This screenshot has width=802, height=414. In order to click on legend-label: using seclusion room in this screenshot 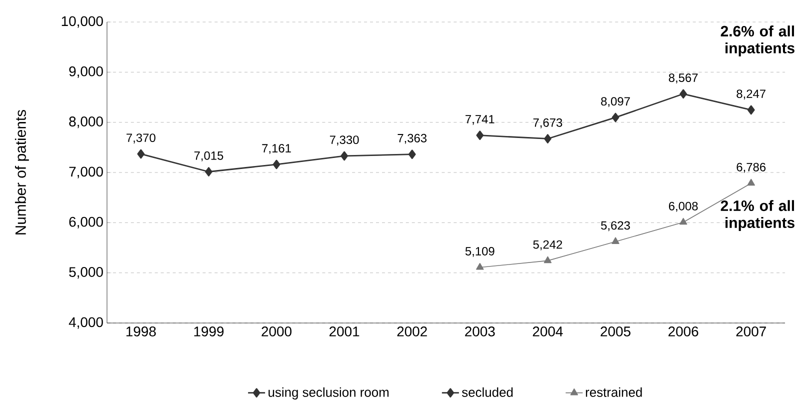, I will do `click(328, 393)`.